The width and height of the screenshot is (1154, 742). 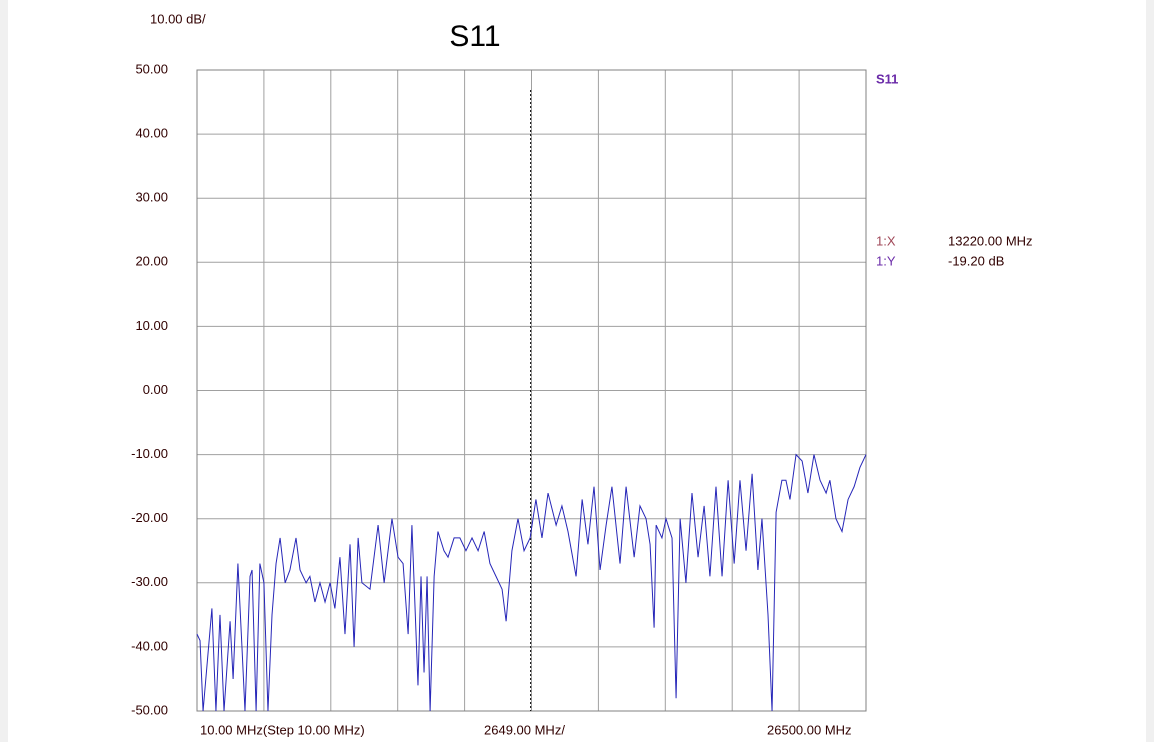 I want to click on y-tick-label: -50.00, so click(x=149, y=709).